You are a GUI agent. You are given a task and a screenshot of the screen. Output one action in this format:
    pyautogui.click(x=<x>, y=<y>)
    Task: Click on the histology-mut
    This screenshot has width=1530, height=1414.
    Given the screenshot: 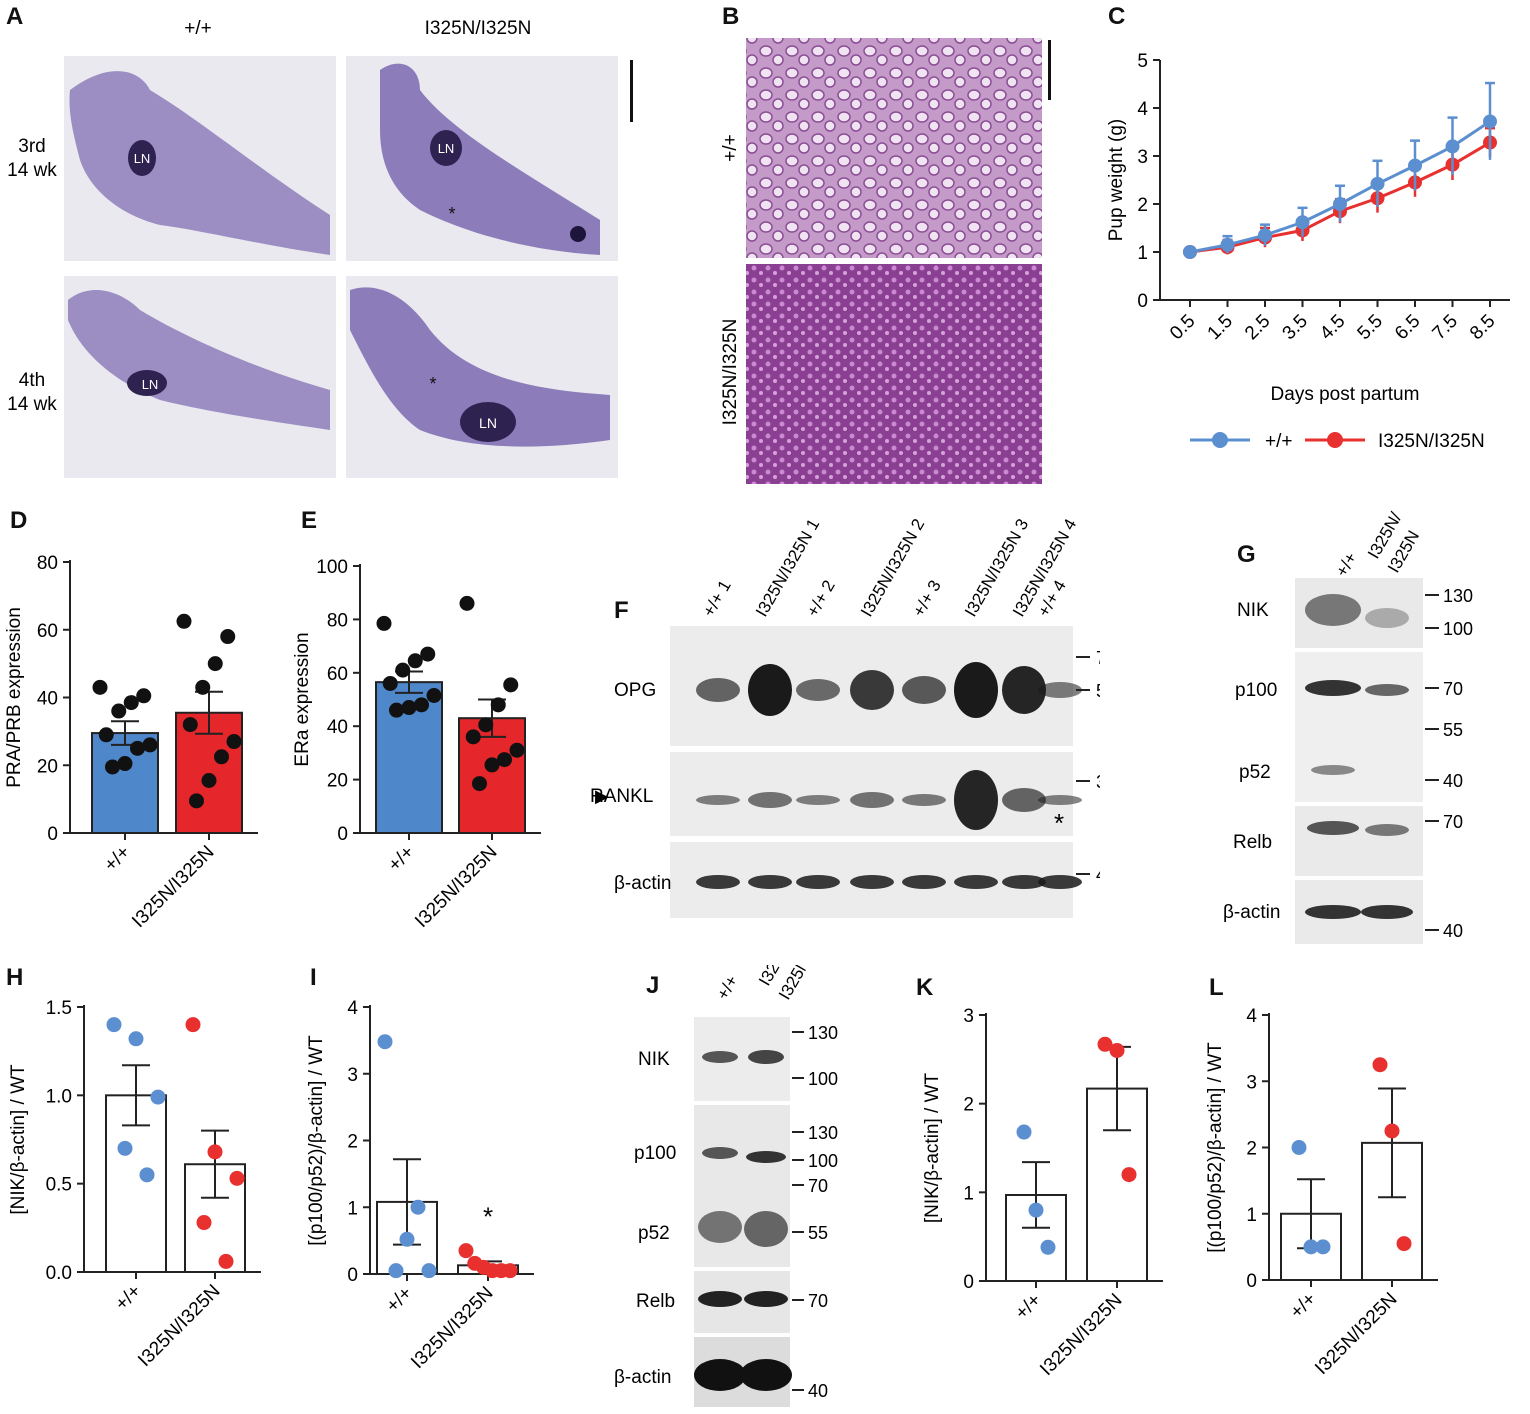 What is the action you would take?
    pyautogui.click(x=894, y=374)
    